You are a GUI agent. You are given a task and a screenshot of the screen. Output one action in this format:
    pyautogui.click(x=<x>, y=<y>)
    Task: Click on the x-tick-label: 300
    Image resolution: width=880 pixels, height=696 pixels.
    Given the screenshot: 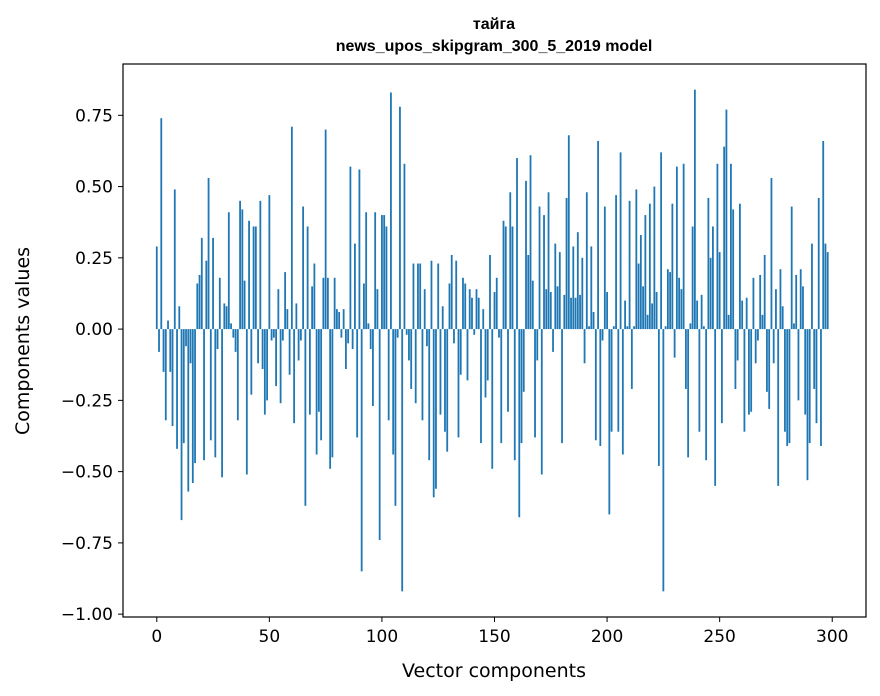 What is the action you would take?
    pyautogui.click(x=832, y=637)
    